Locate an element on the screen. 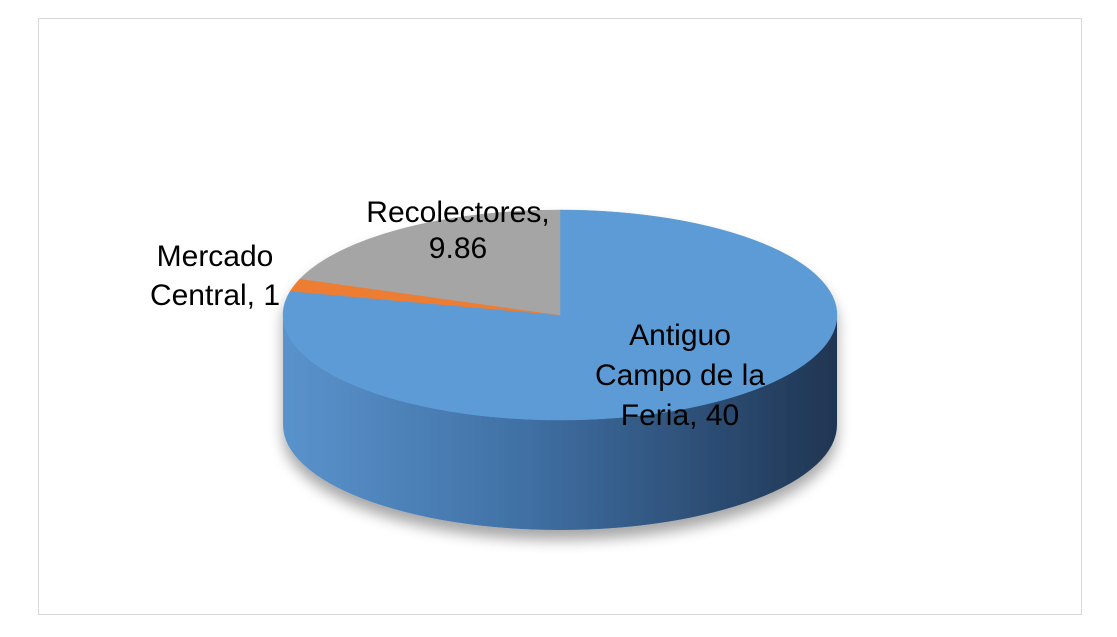 The width and height of the screenshot is (1117, 637). pie-slice-recolectores is located at coordinates (430, 262).